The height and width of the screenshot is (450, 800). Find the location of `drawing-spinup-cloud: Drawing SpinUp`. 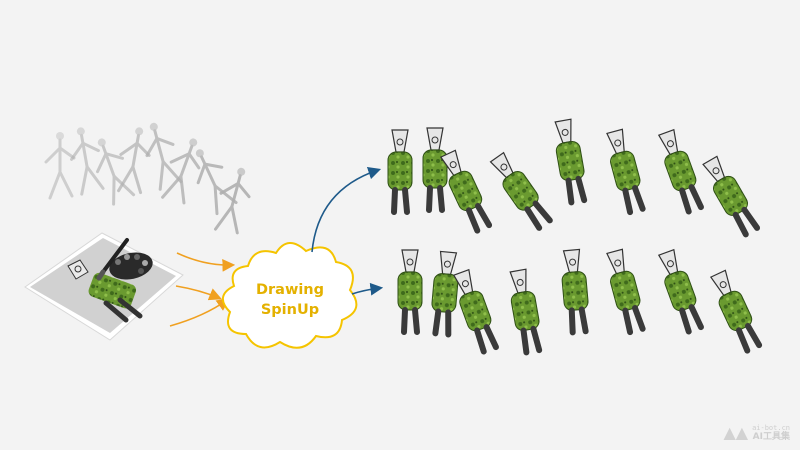

drawing-spinup-cloud: Drawing SpinUp is located at coordinates (290, 295).